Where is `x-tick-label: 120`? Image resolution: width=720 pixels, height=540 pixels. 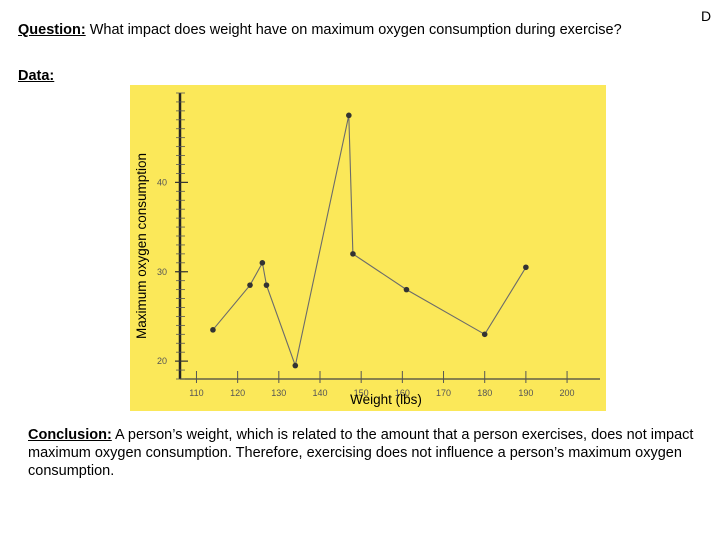 x-tick-label: 120 is located at coordinates (237, 393).